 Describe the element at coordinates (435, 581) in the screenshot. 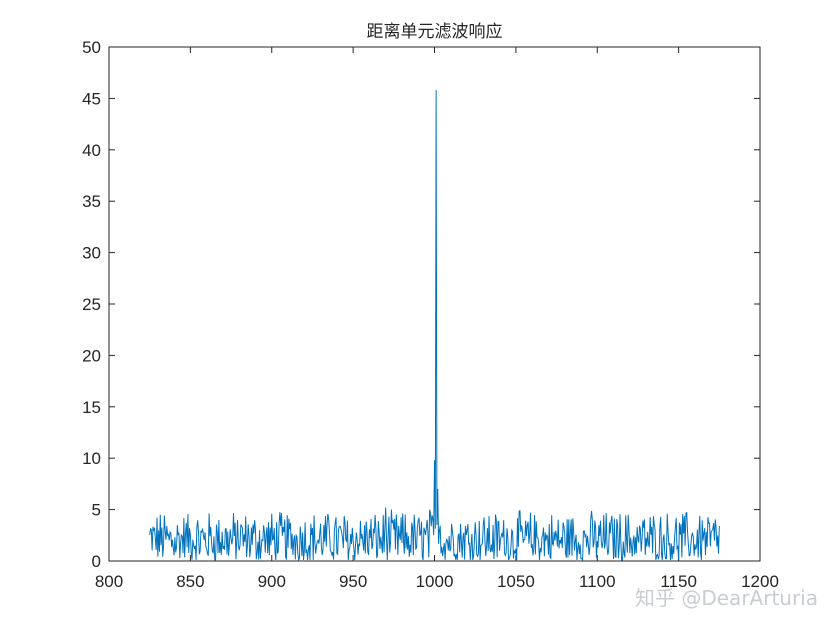

I see `x-tick-label: 1000` at that location.